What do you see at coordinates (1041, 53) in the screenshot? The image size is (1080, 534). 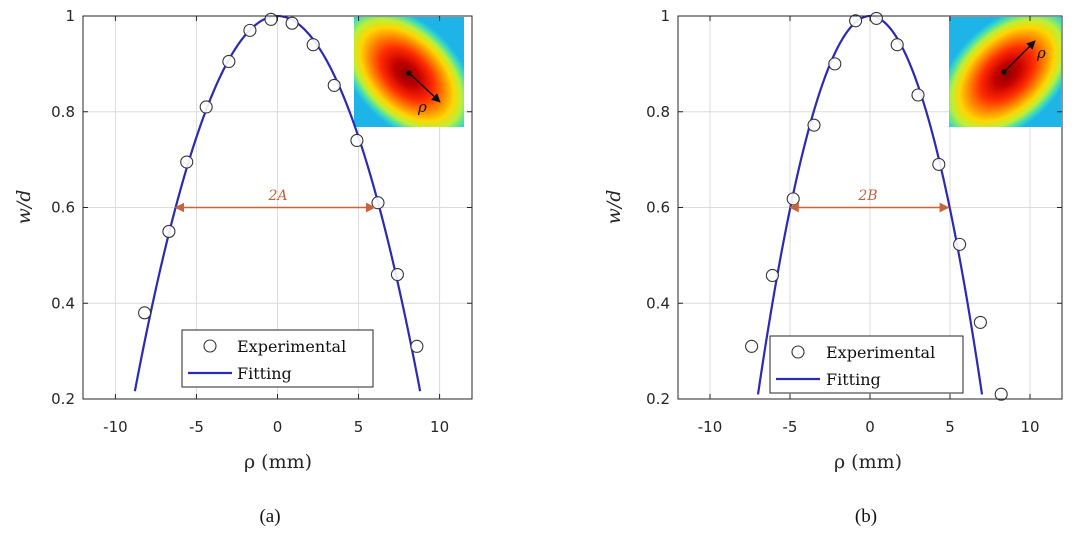 I see `inset-label-b: ρ` at bounding box center [1041, 53].